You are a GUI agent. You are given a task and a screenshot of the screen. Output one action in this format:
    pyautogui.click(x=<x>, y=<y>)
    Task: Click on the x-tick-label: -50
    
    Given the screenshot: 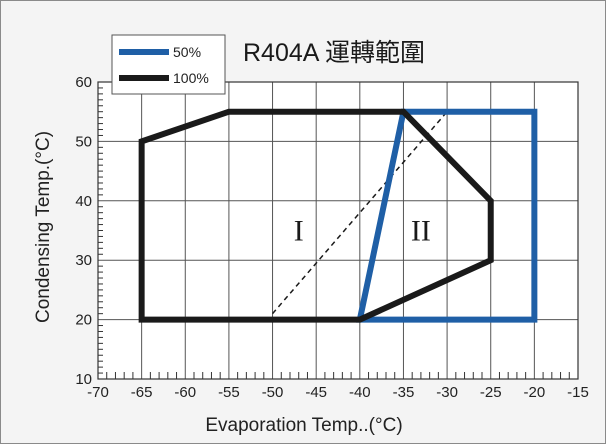 What is the action you would take?
    pyautogui.click(x=273, y=392)
    